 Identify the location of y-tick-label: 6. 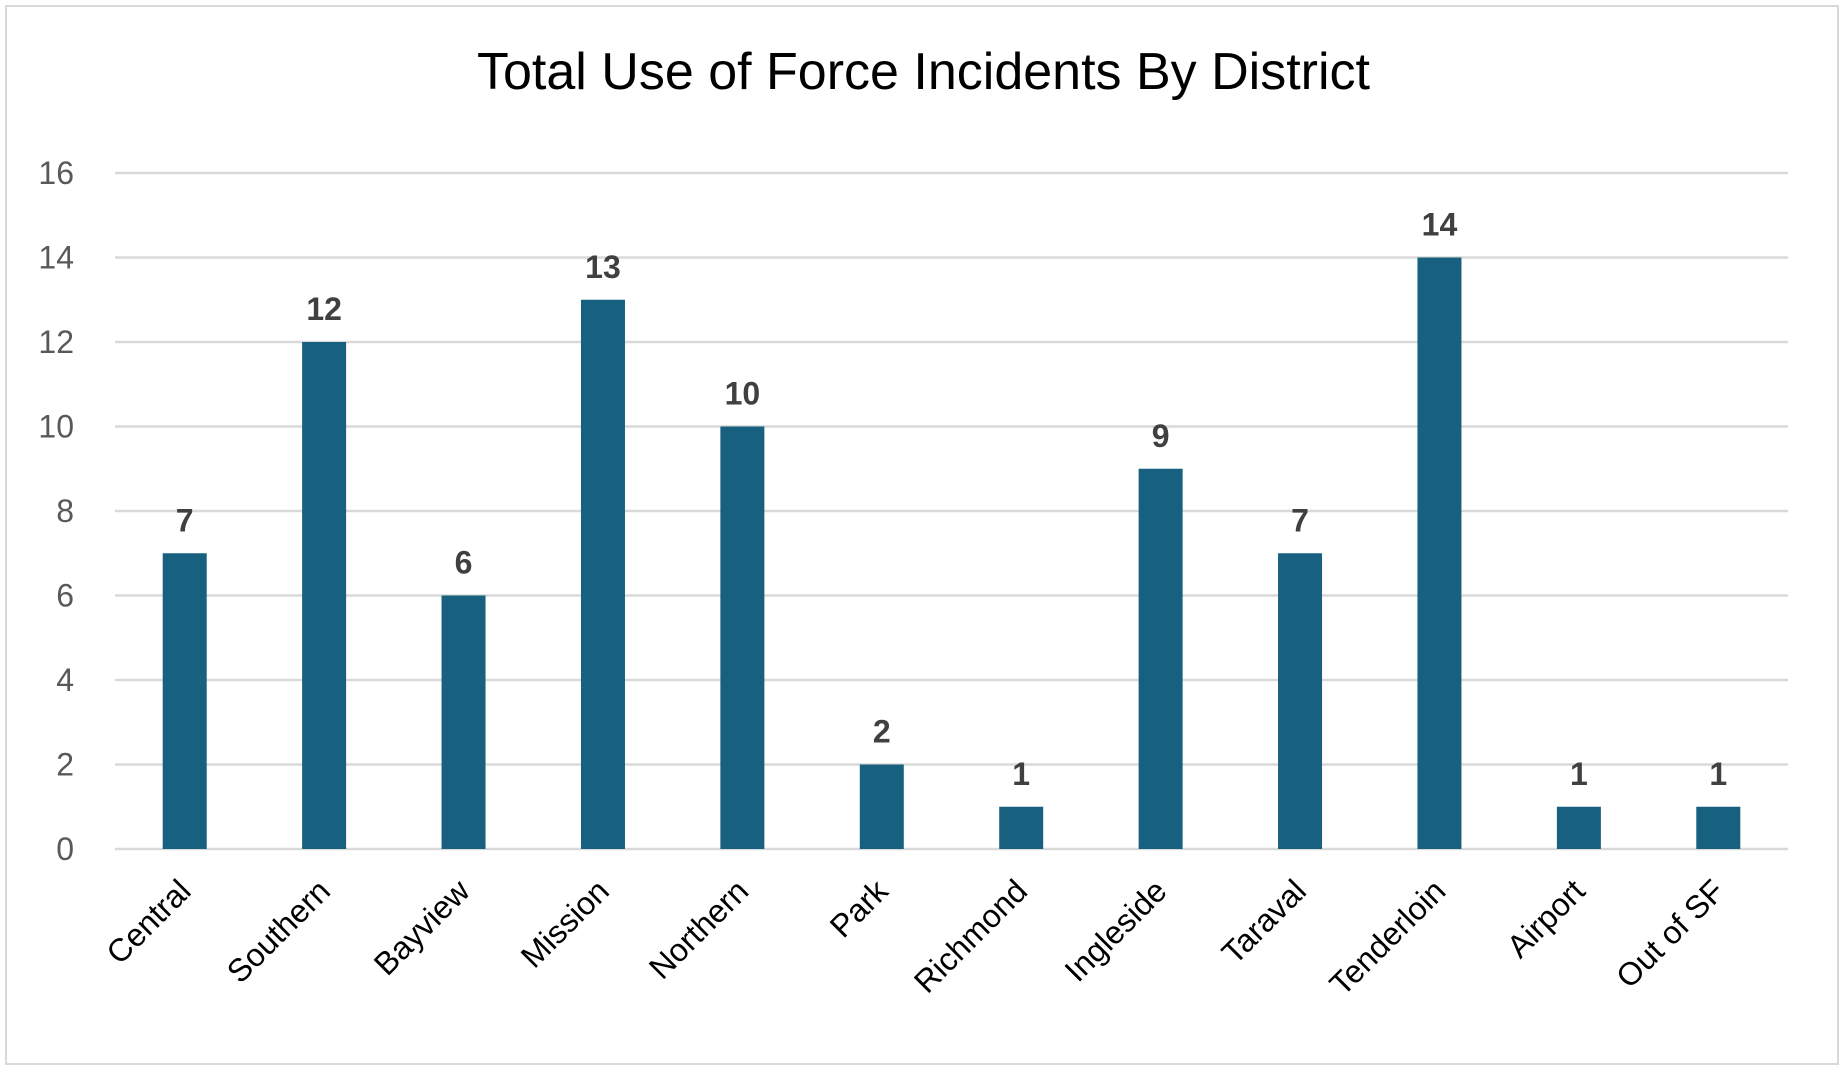
(65, 596).